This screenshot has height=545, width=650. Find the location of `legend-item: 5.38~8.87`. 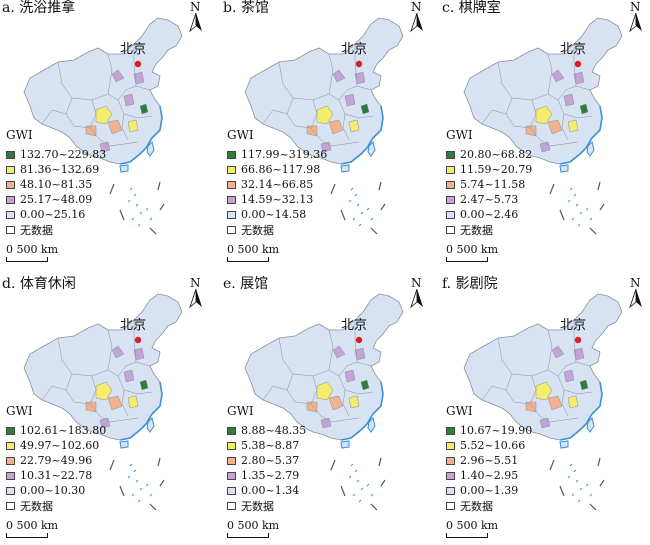

legend-item: 5.38~8.87 is located at coordinates (266, 445).